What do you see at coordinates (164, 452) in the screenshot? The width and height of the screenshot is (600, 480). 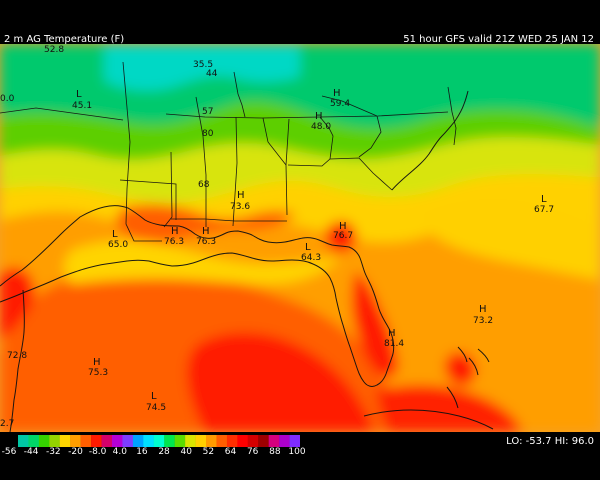 I see `legend-tick-label: 28` at bounding box center [164, 452].